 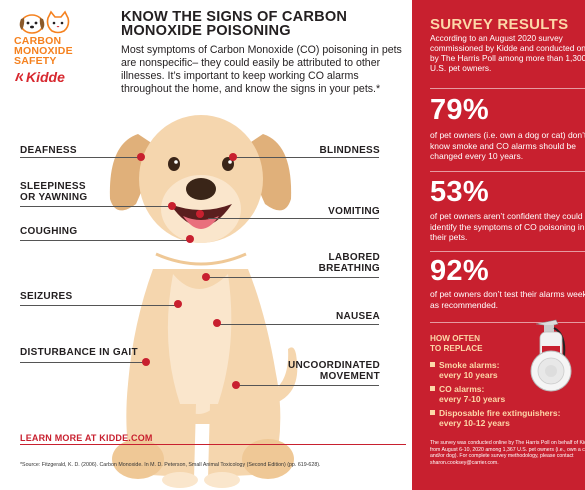 What do you see at coordinates (105, 240) in the screenshot?
I see `coughing-line` at bounding box center [105, 240].